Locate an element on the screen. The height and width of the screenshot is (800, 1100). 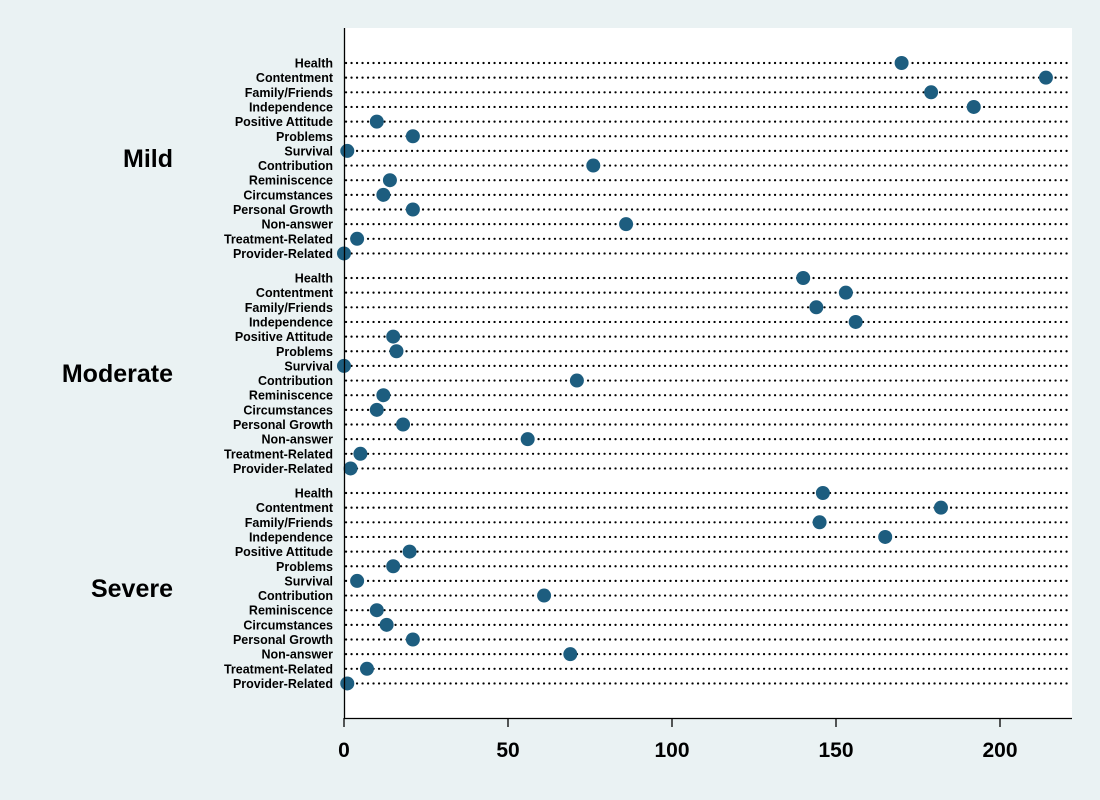
category-label-mild-contentment: Contentment is located at coordinates (295, 78).